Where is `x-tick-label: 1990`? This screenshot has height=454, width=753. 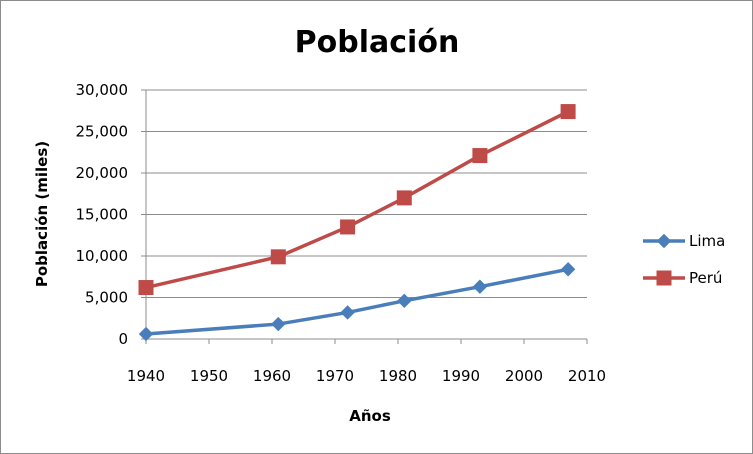
x-tick-label: 1990 is located at coordinates (461, 376).